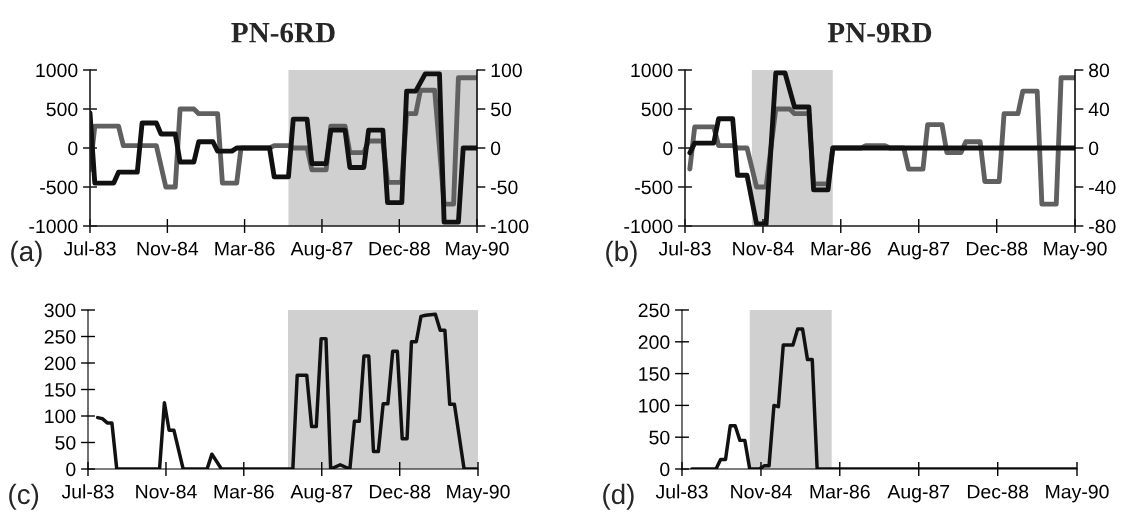 The image size is (1129, 514). Describe the element at coordinates (1099, 70) in the screenshot. I see `y2-tick-label: 80` at that location.